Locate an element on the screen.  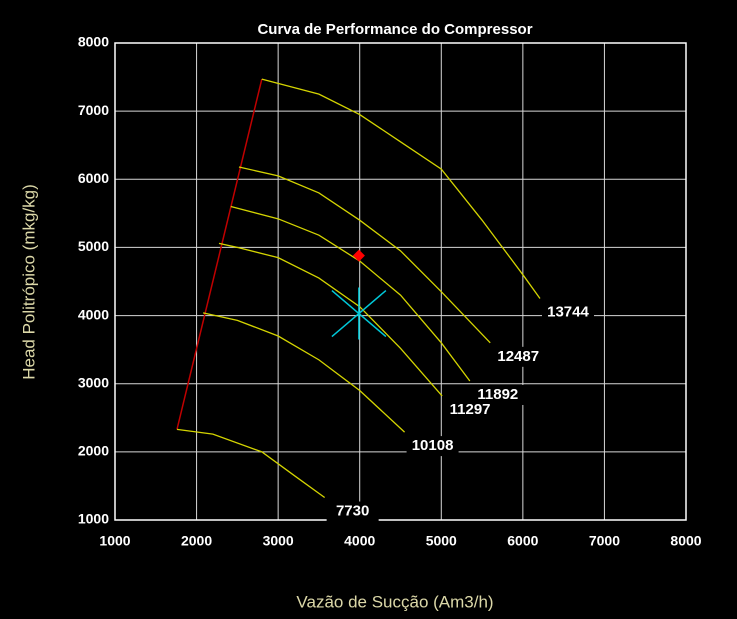
x-tick-label: 7000 is located at coordinates (604, 541).